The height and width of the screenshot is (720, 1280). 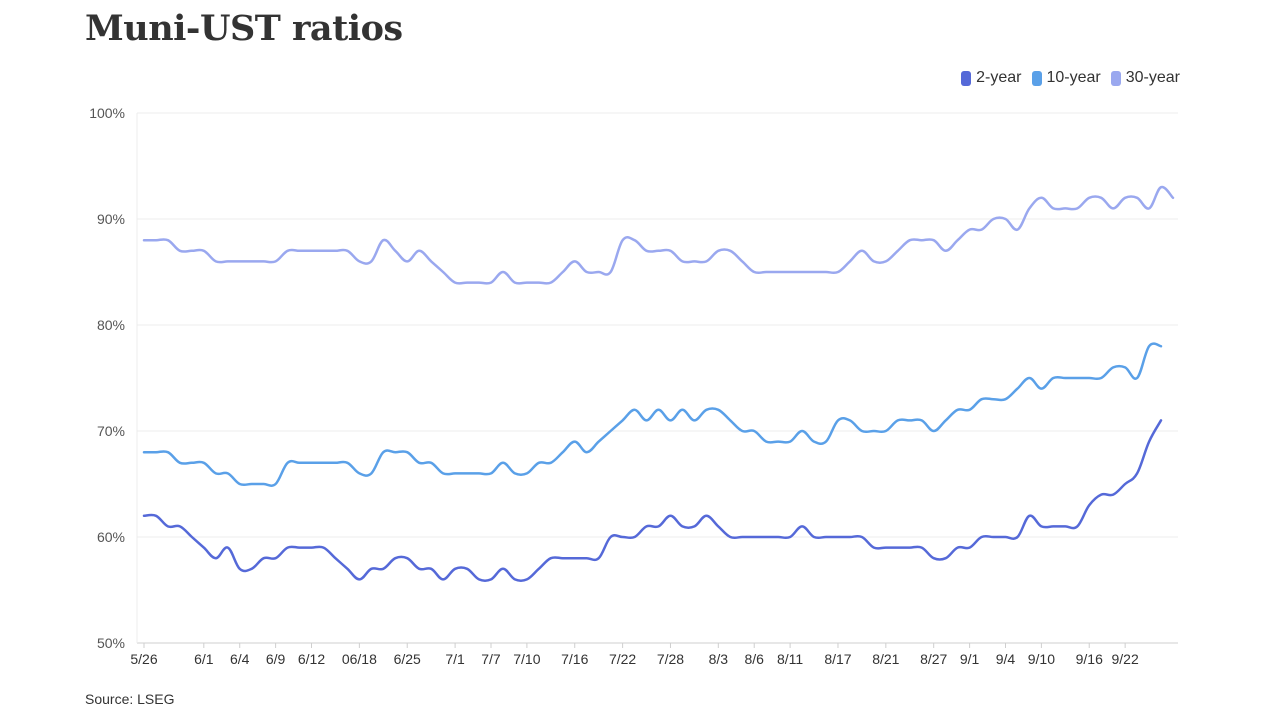 I want to click on legend-swatch-30-year, so click(x=1115, y=78).